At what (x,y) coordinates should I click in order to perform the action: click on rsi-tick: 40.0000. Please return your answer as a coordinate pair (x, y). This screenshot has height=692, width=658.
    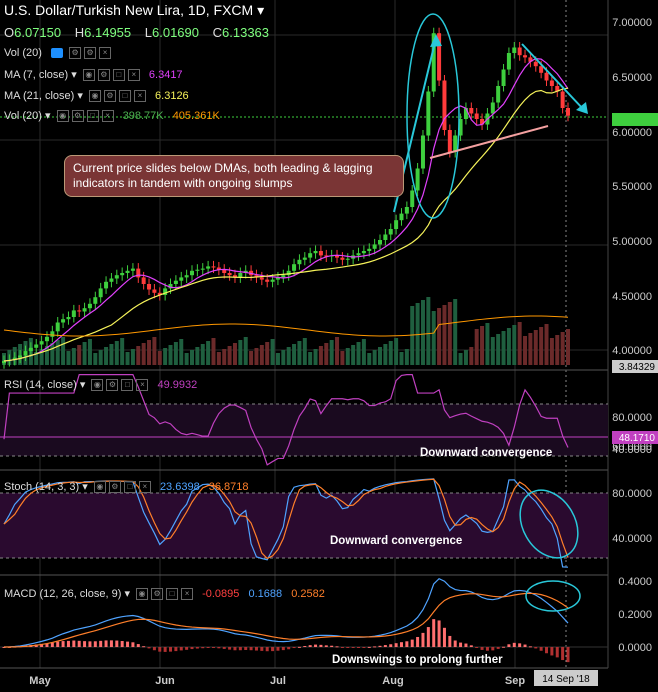
    Looking at the image, I should click on (632, 450).